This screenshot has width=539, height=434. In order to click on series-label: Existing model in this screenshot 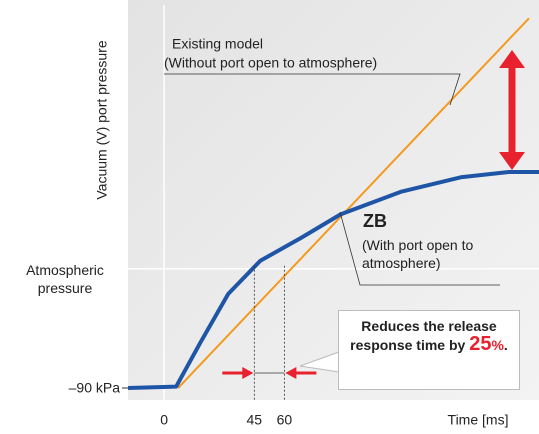, I will do `click(217, 44)`.